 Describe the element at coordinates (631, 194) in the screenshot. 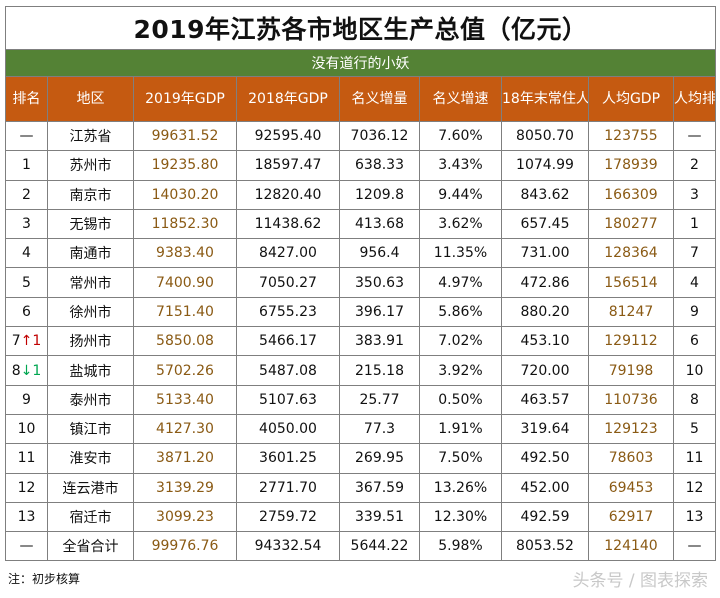

I see `cell-per-capita-gdp: 166309` at that location.